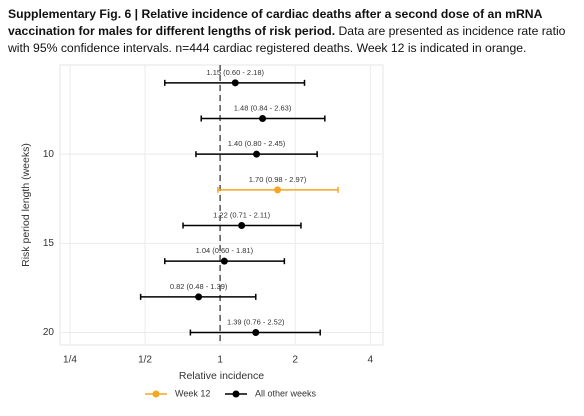 Image resolution: width=584 pixels, height=416 pixels. I want to click on value-label: 1.39 (0.76 - 2.52), so click(256, 322).